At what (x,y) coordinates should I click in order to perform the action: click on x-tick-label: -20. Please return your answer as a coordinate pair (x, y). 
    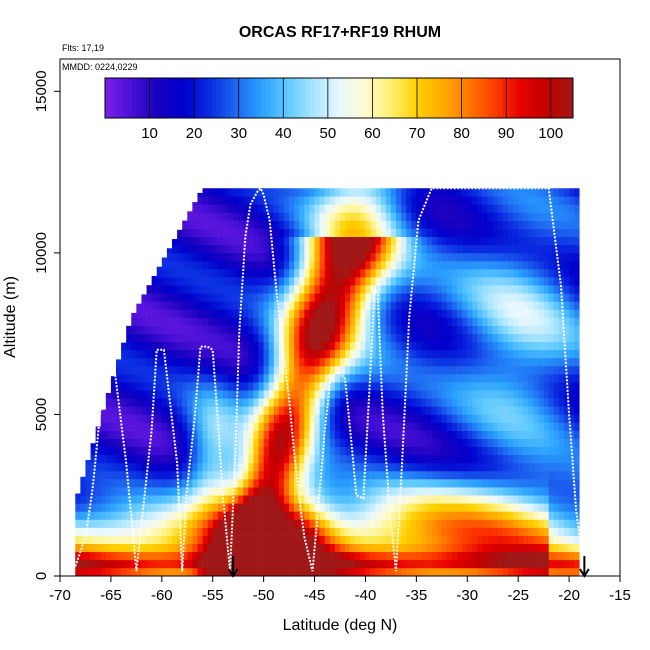
    Looking at the image, I should click on (569, 595).